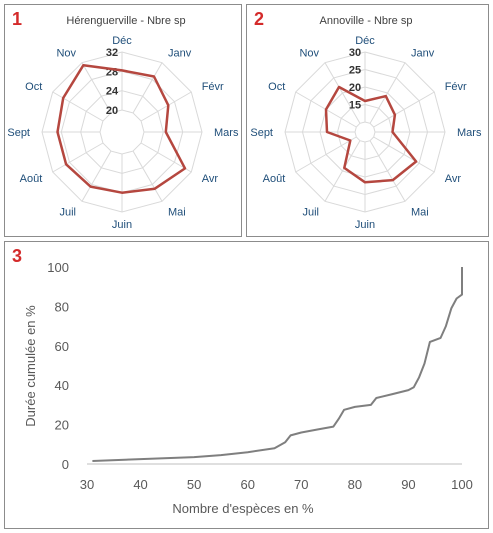 This screenshot has width=493, height=533. What do you see at coordinates (17, 256) in the screenshot?
I see `panel-number: 3` at bounding box center [17, 256].